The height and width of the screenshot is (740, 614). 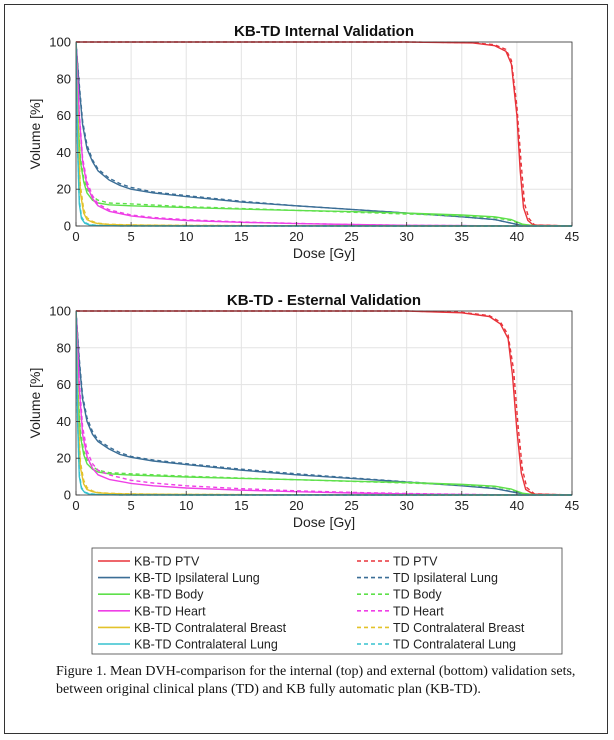 I want to click on legend-label: KB-TD Contralateral Breast, so click(x=210, y=628).